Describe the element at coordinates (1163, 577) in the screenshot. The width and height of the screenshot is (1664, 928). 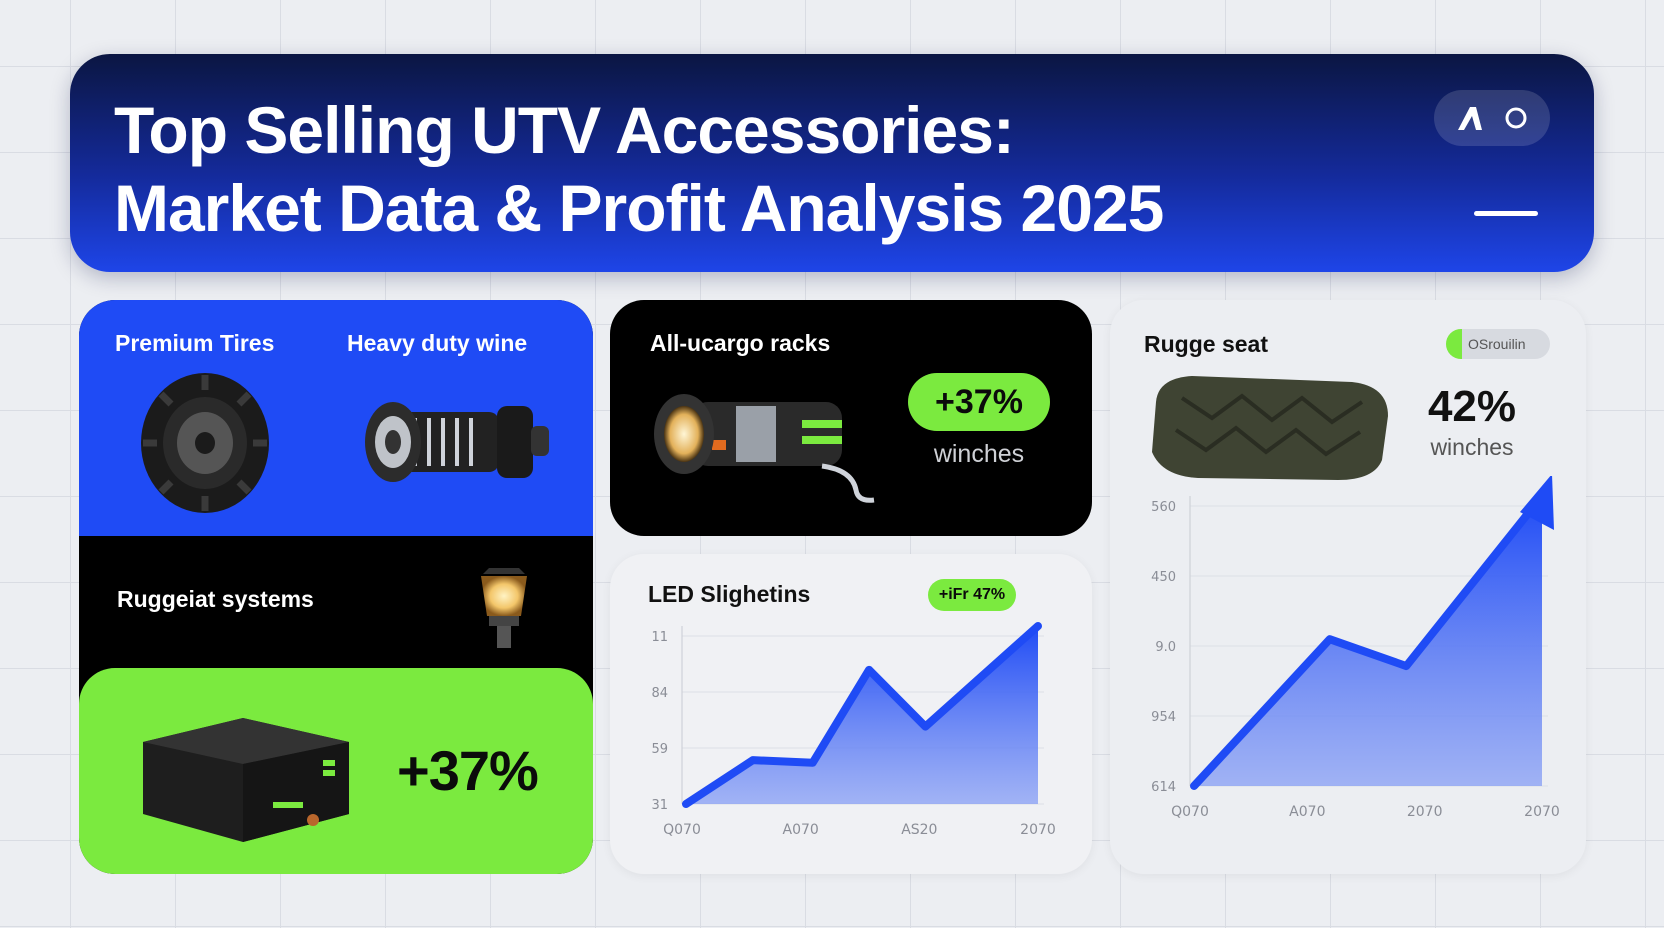
I see `seat-chart-y-tick: 450` at that location.